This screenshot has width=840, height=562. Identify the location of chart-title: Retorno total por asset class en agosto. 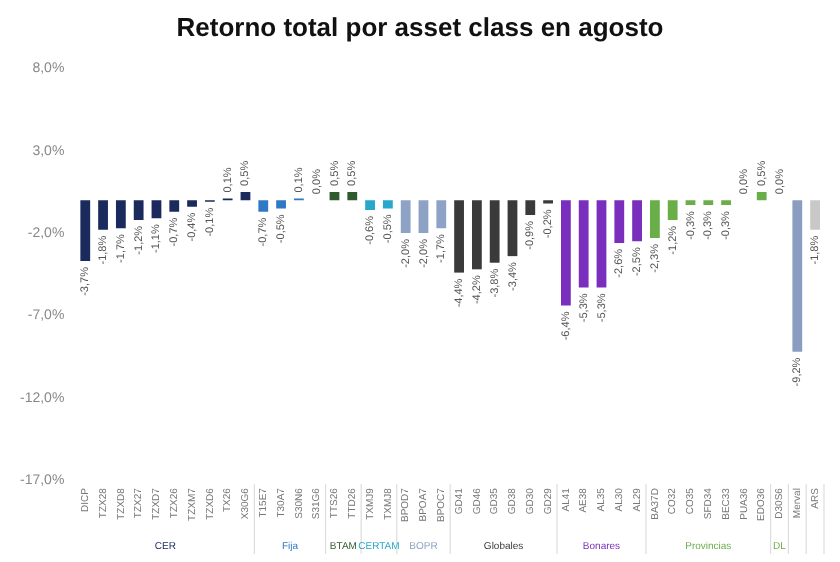
(420, 27).